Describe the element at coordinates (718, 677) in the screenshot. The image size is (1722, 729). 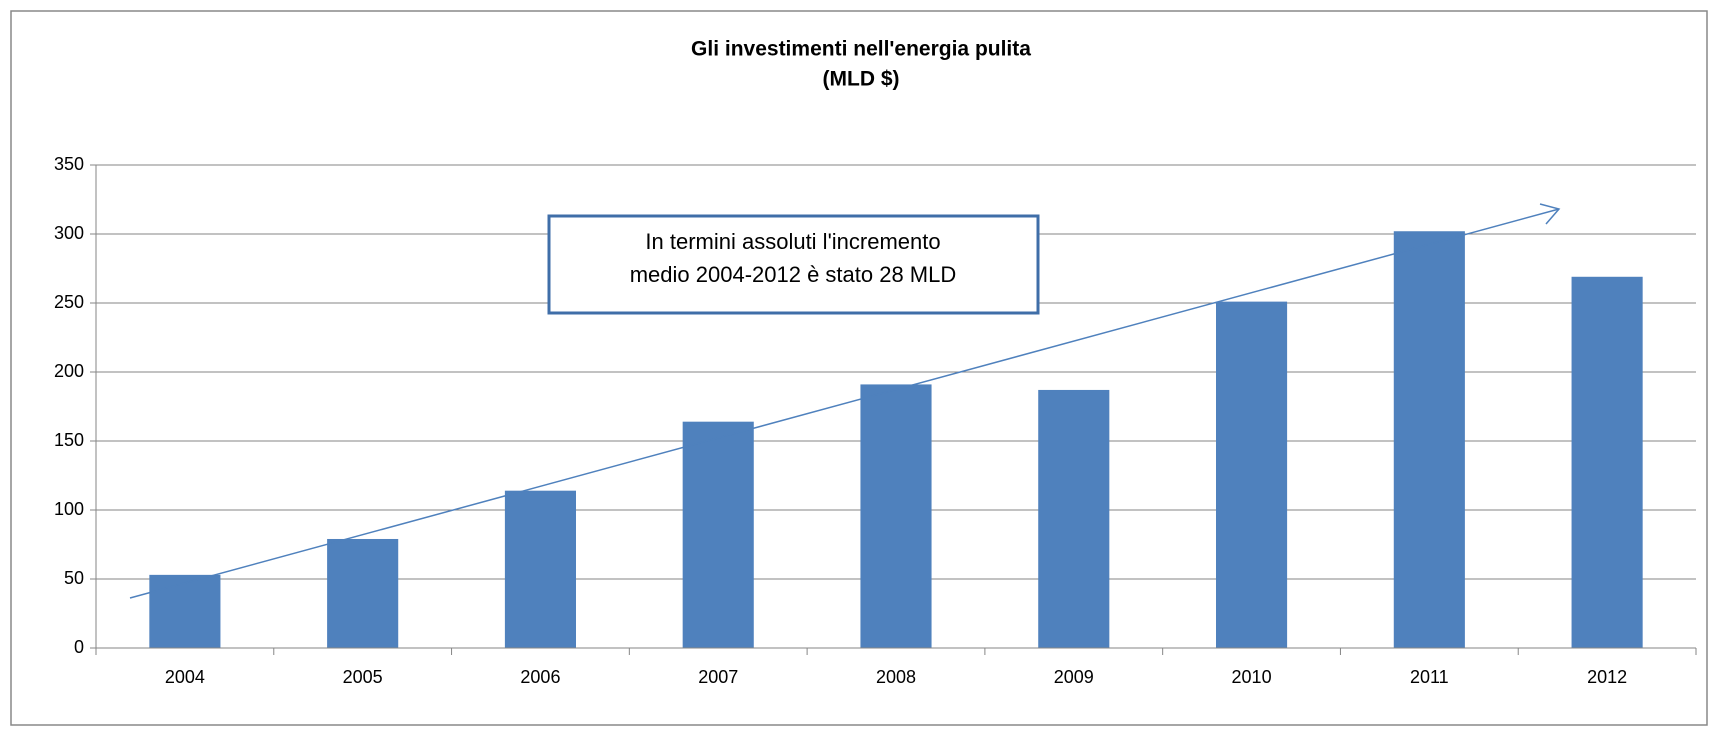
I see `x-tick-label: 2007` at that location.